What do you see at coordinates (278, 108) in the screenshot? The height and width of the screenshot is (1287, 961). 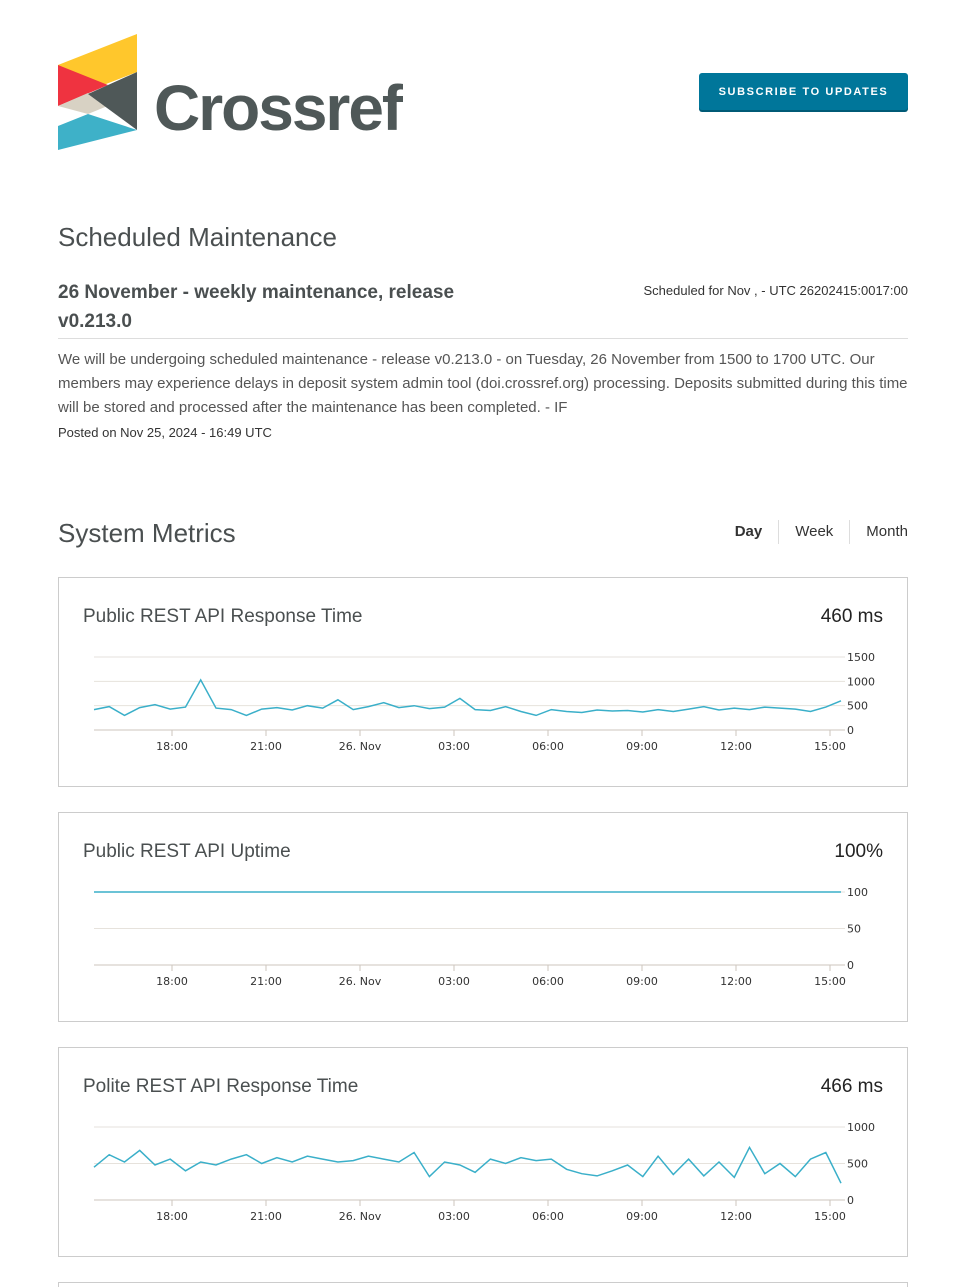 I see `brand-wordmark: Crossref` at bounding box center [278, 108].